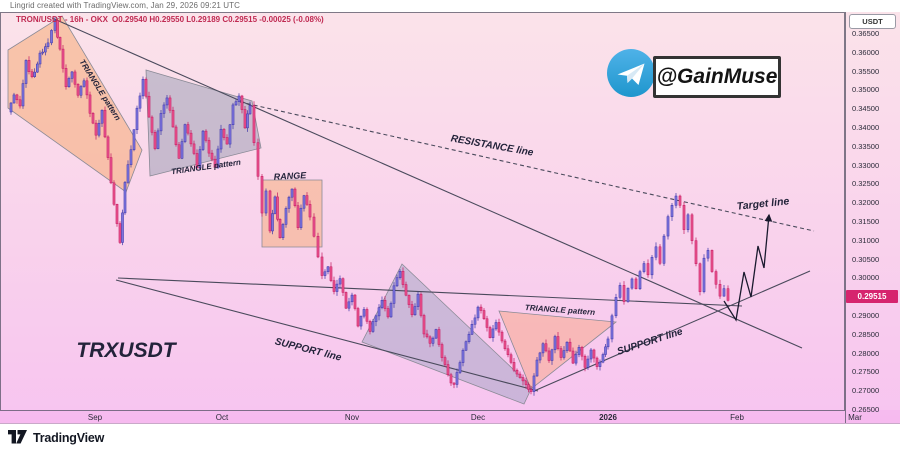 The image size is (900, 455). I want to click on time-axis-strip, so click(450, 417).